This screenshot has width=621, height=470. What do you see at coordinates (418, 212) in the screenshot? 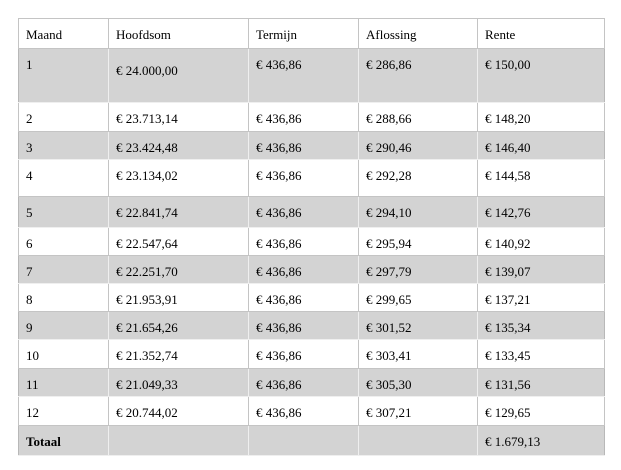
I see `table-cell: € 294,10` at bounding box center [418, 212].